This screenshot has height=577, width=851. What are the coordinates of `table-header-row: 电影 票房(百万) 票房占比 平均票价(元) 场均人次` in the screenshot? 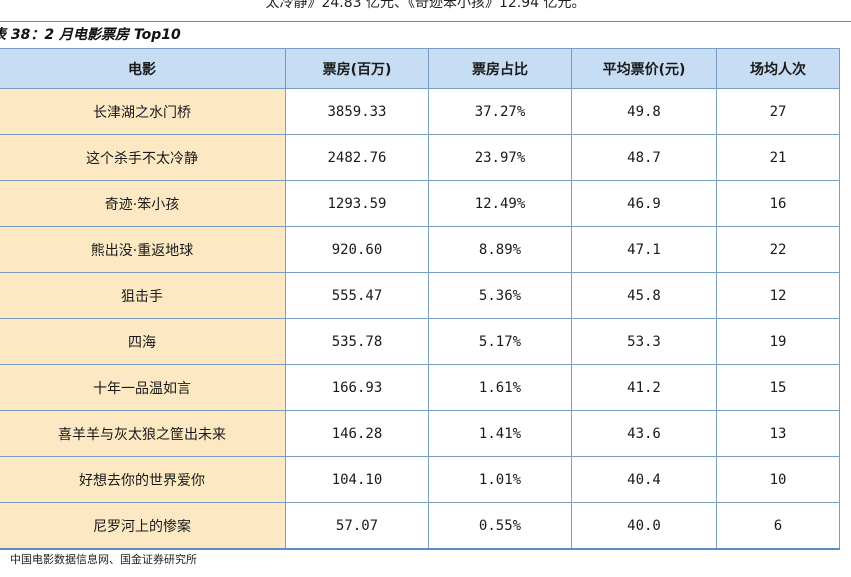 It's located at (420, 68).